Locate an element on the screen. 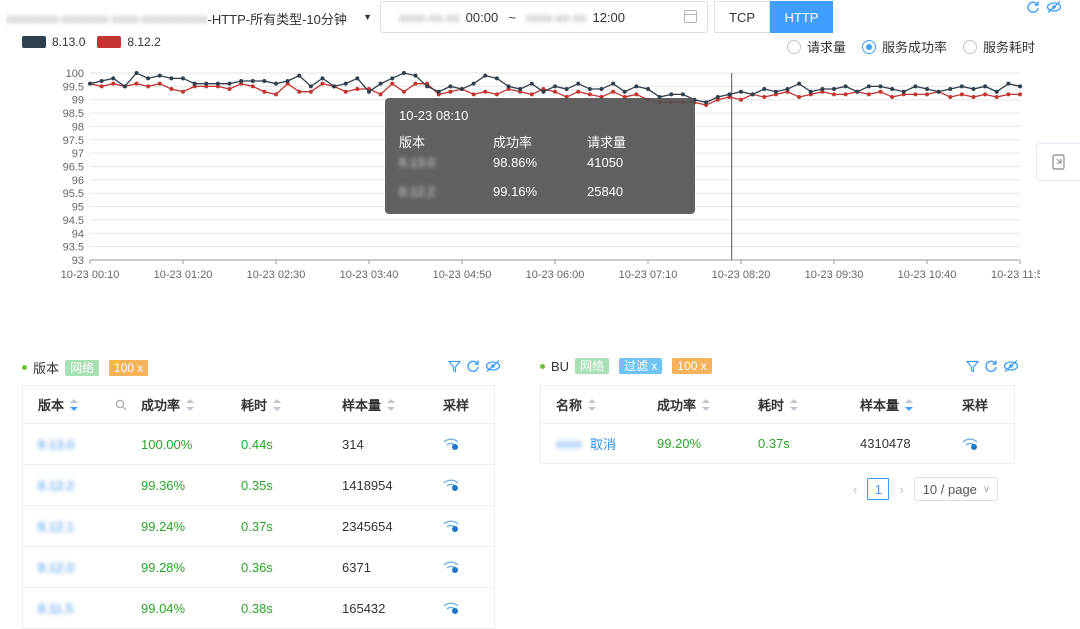  table-row: 8.13.0 100.00% 0.44s 314 is located at coordinates (258, 444).